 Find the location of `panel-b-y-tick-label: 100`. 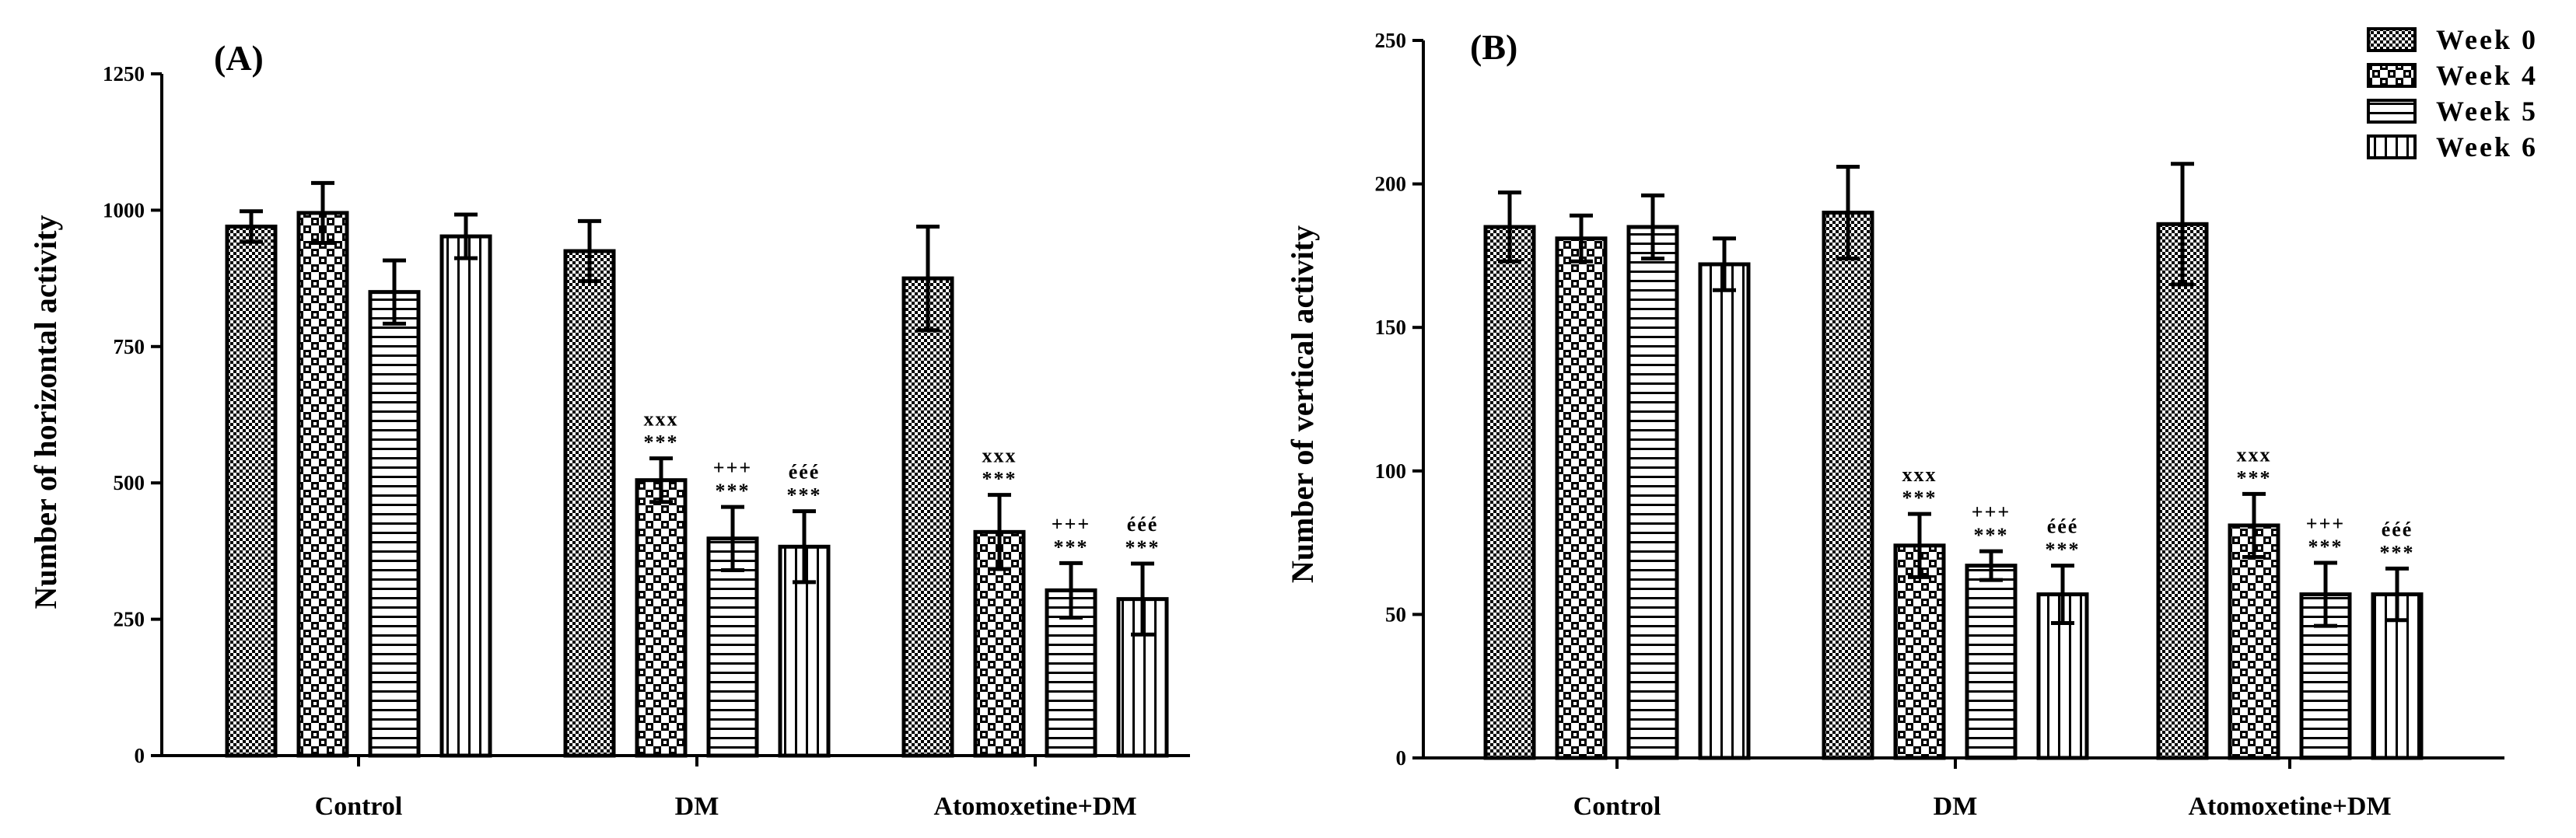

panel-b-y-tick-label: 100 is located at coordinates (1391, 471).